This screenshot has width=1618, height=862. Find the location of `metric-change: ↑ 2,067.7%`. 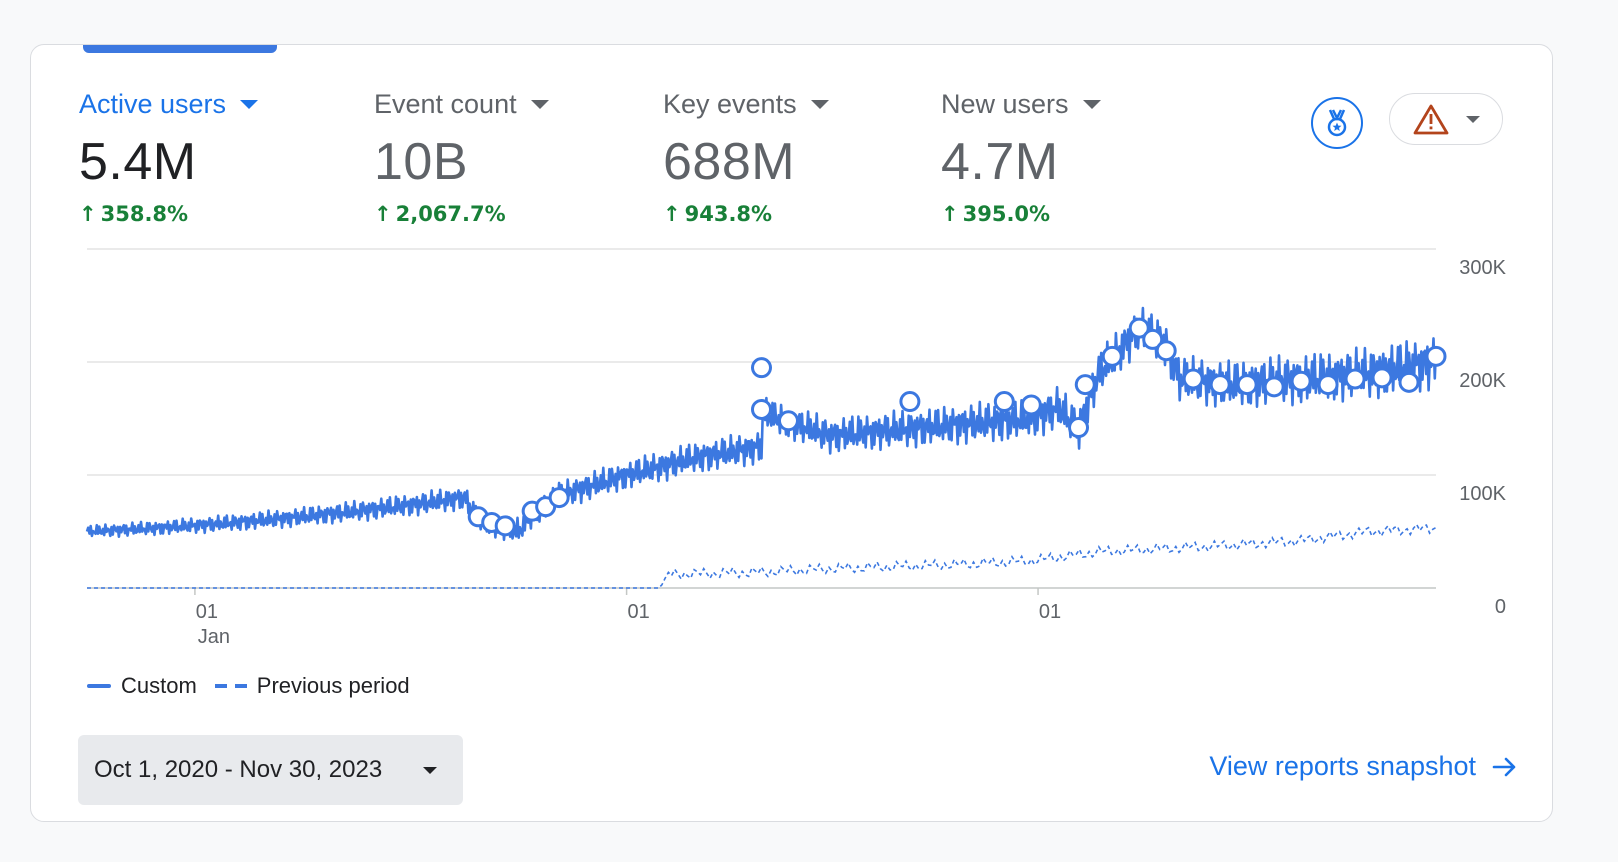

metric-change: ↑ 2,067.7% is located at coordinates (461, 214).